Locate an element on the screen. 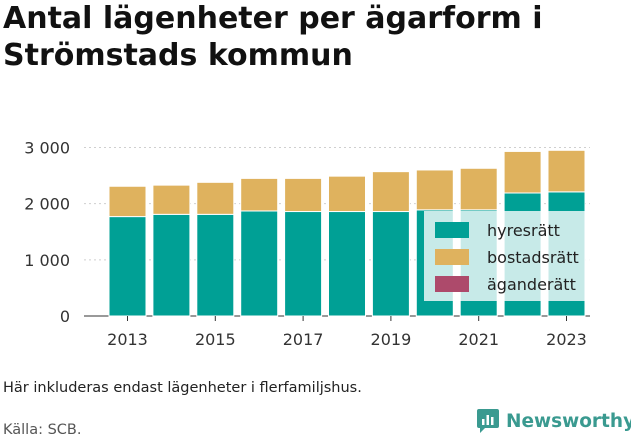 This screenshot has height=439, width=631. brand-name: Newsworthy is located at coordinates (568, 421).